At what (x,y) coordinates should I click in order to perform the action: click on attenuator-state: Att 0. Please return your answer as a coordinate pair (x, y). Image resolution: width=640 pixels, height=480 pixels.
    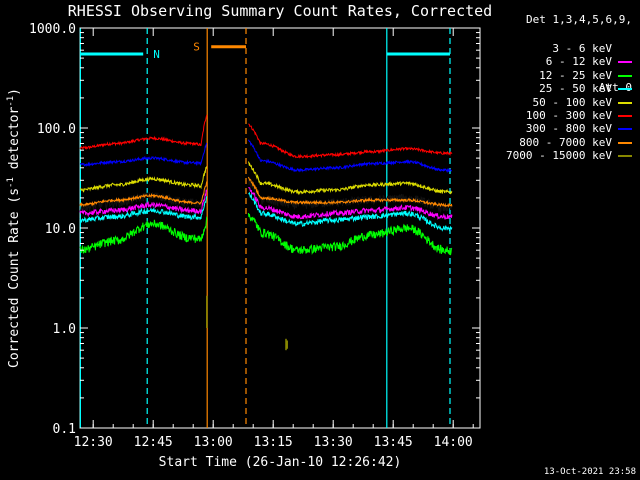
    Looking at the image, I should click on (615, 87).